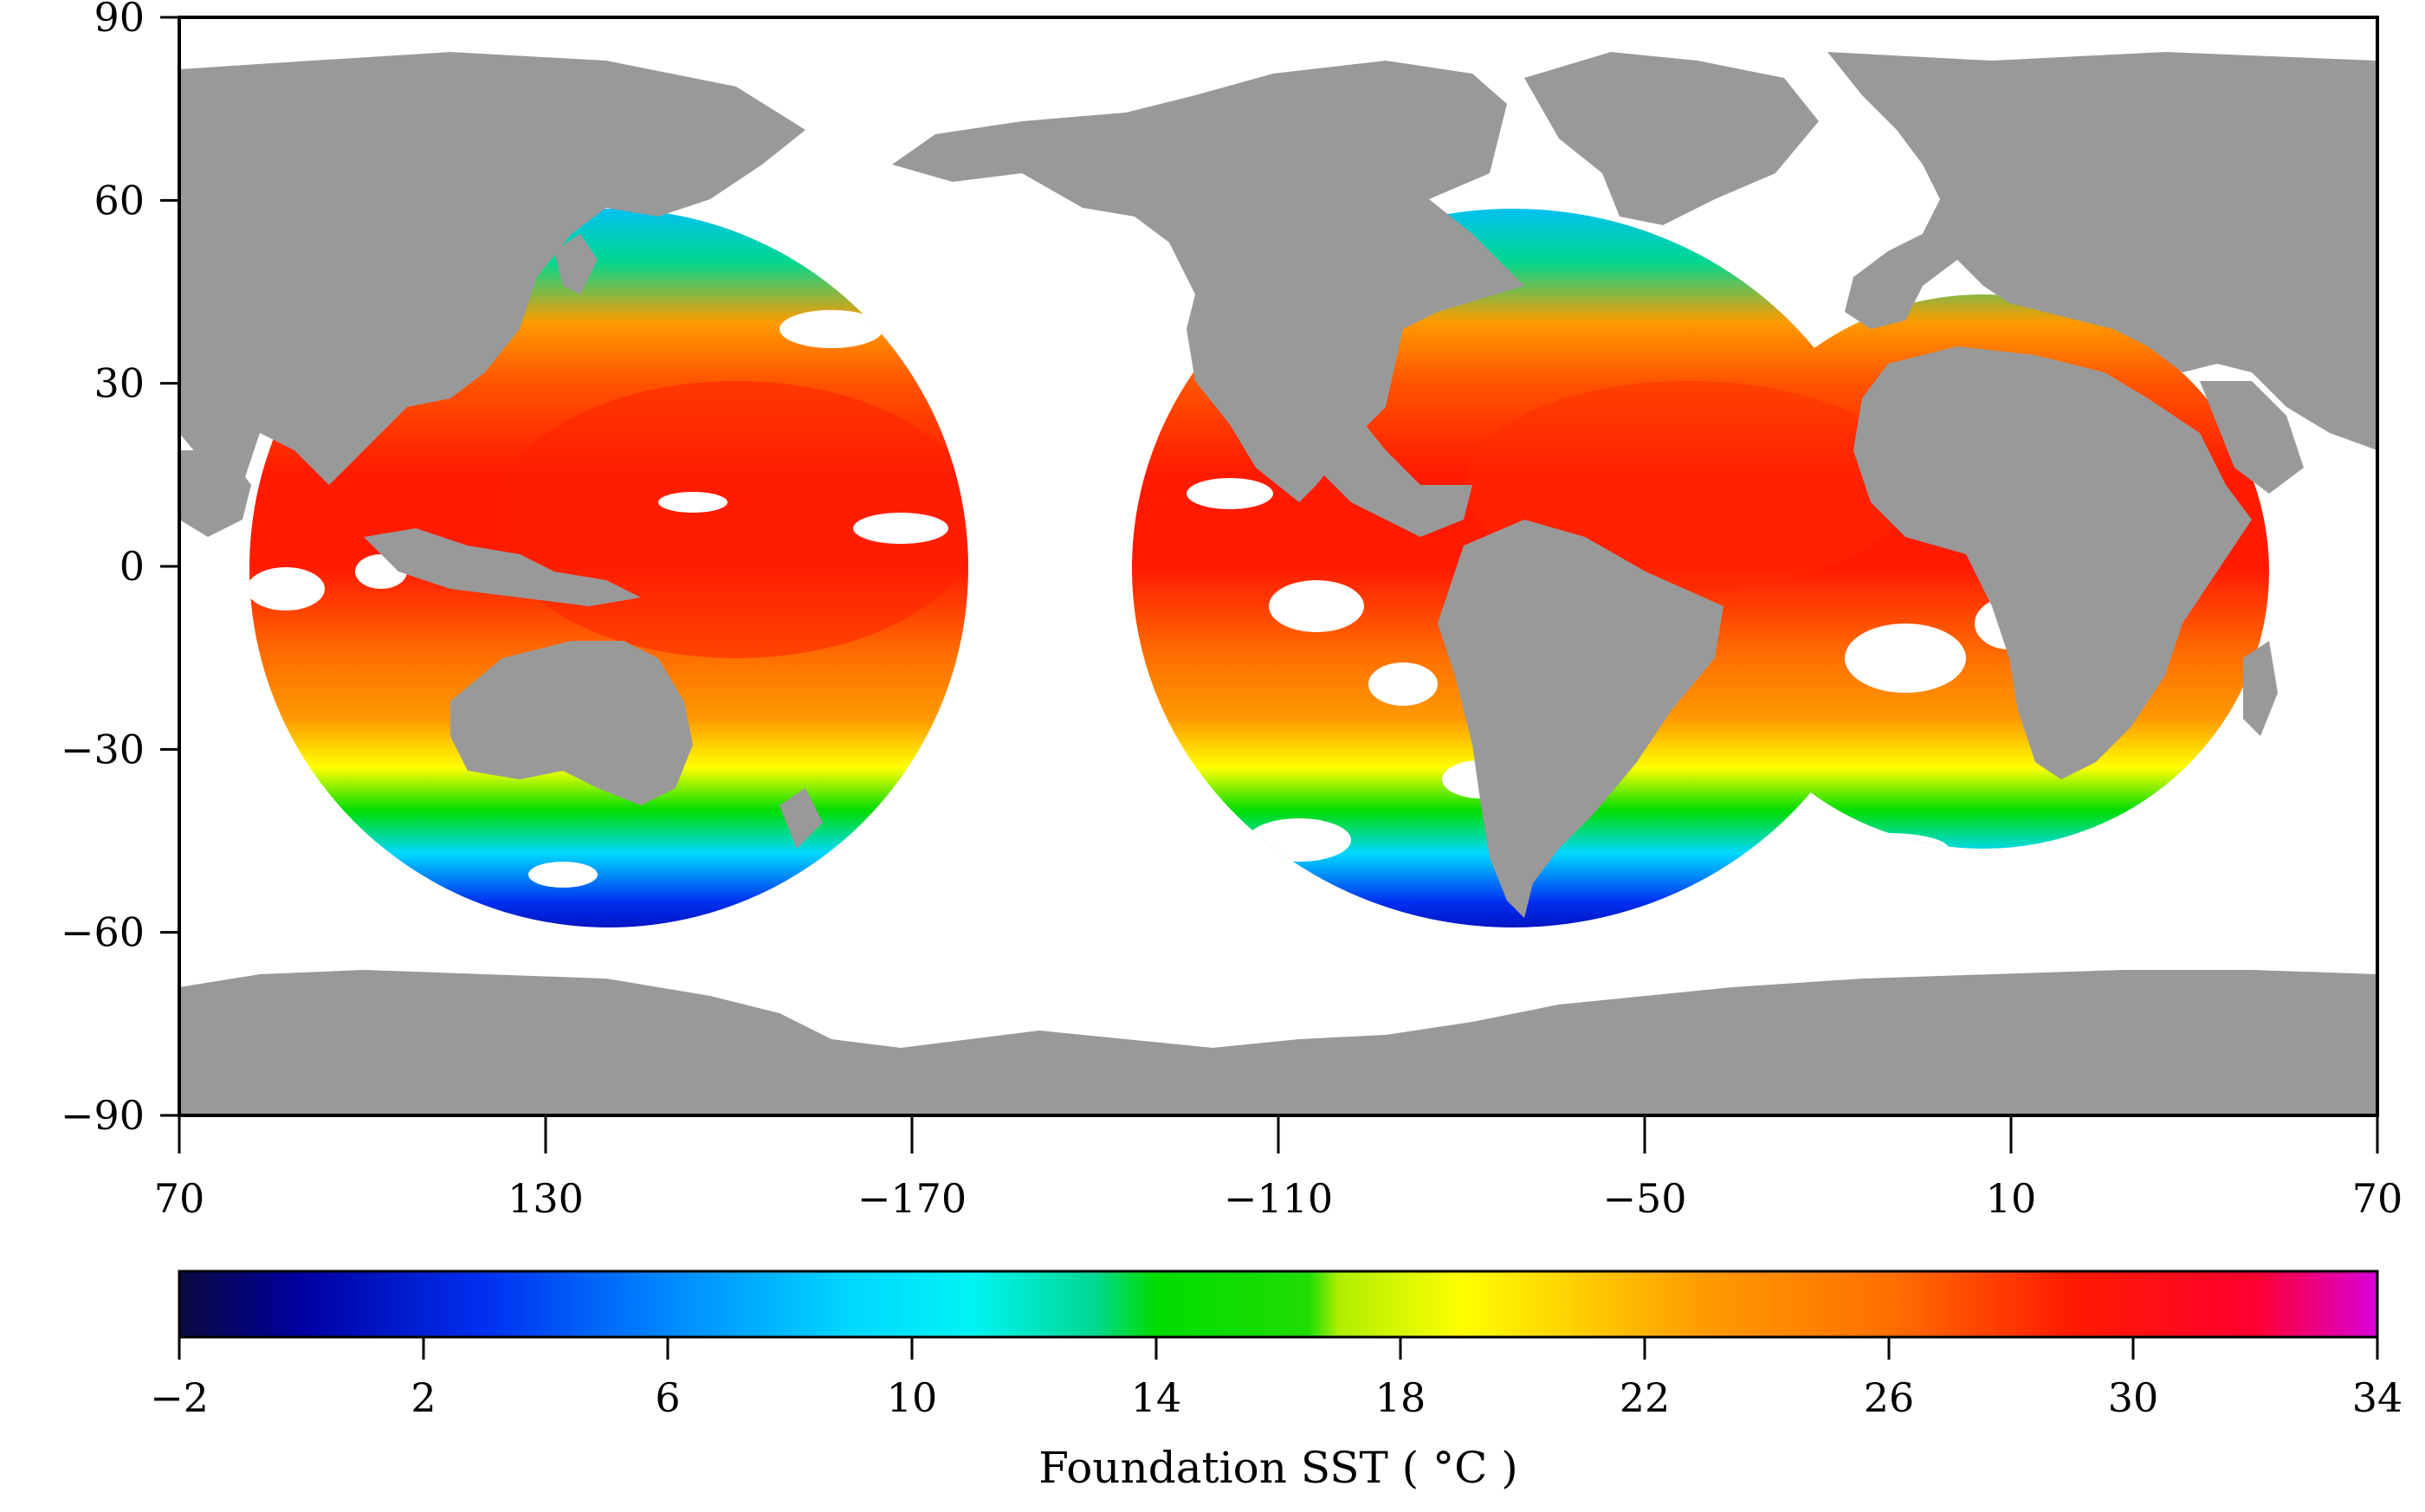  I want to click on madagascar-landmass, so click(2260, 688).